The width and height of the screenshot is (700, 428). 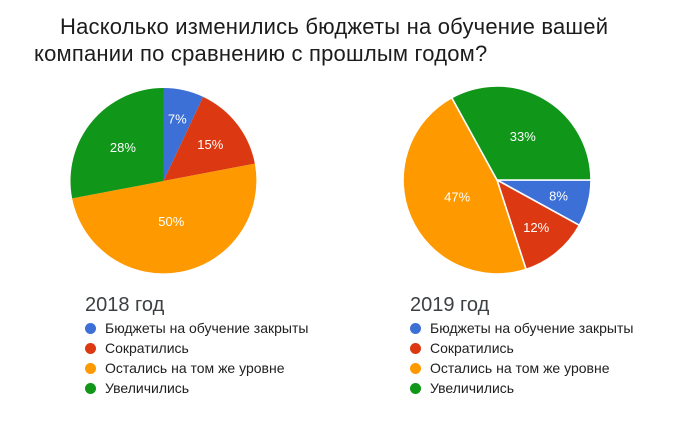 What do you see at coordinates (523, 136) in the screenshot?
I see `pie-slice-value-label: 33%` at bounding box center [523, 136].